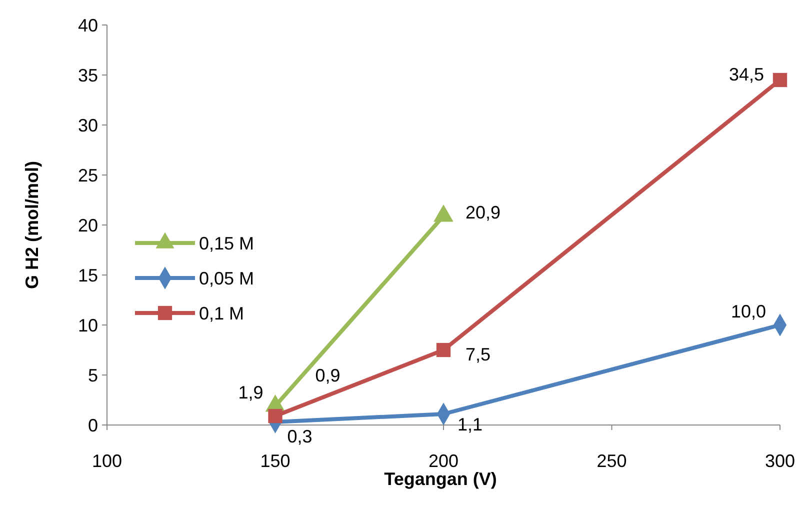  I want to click on y-tick-label: 30, so click(88, 125).